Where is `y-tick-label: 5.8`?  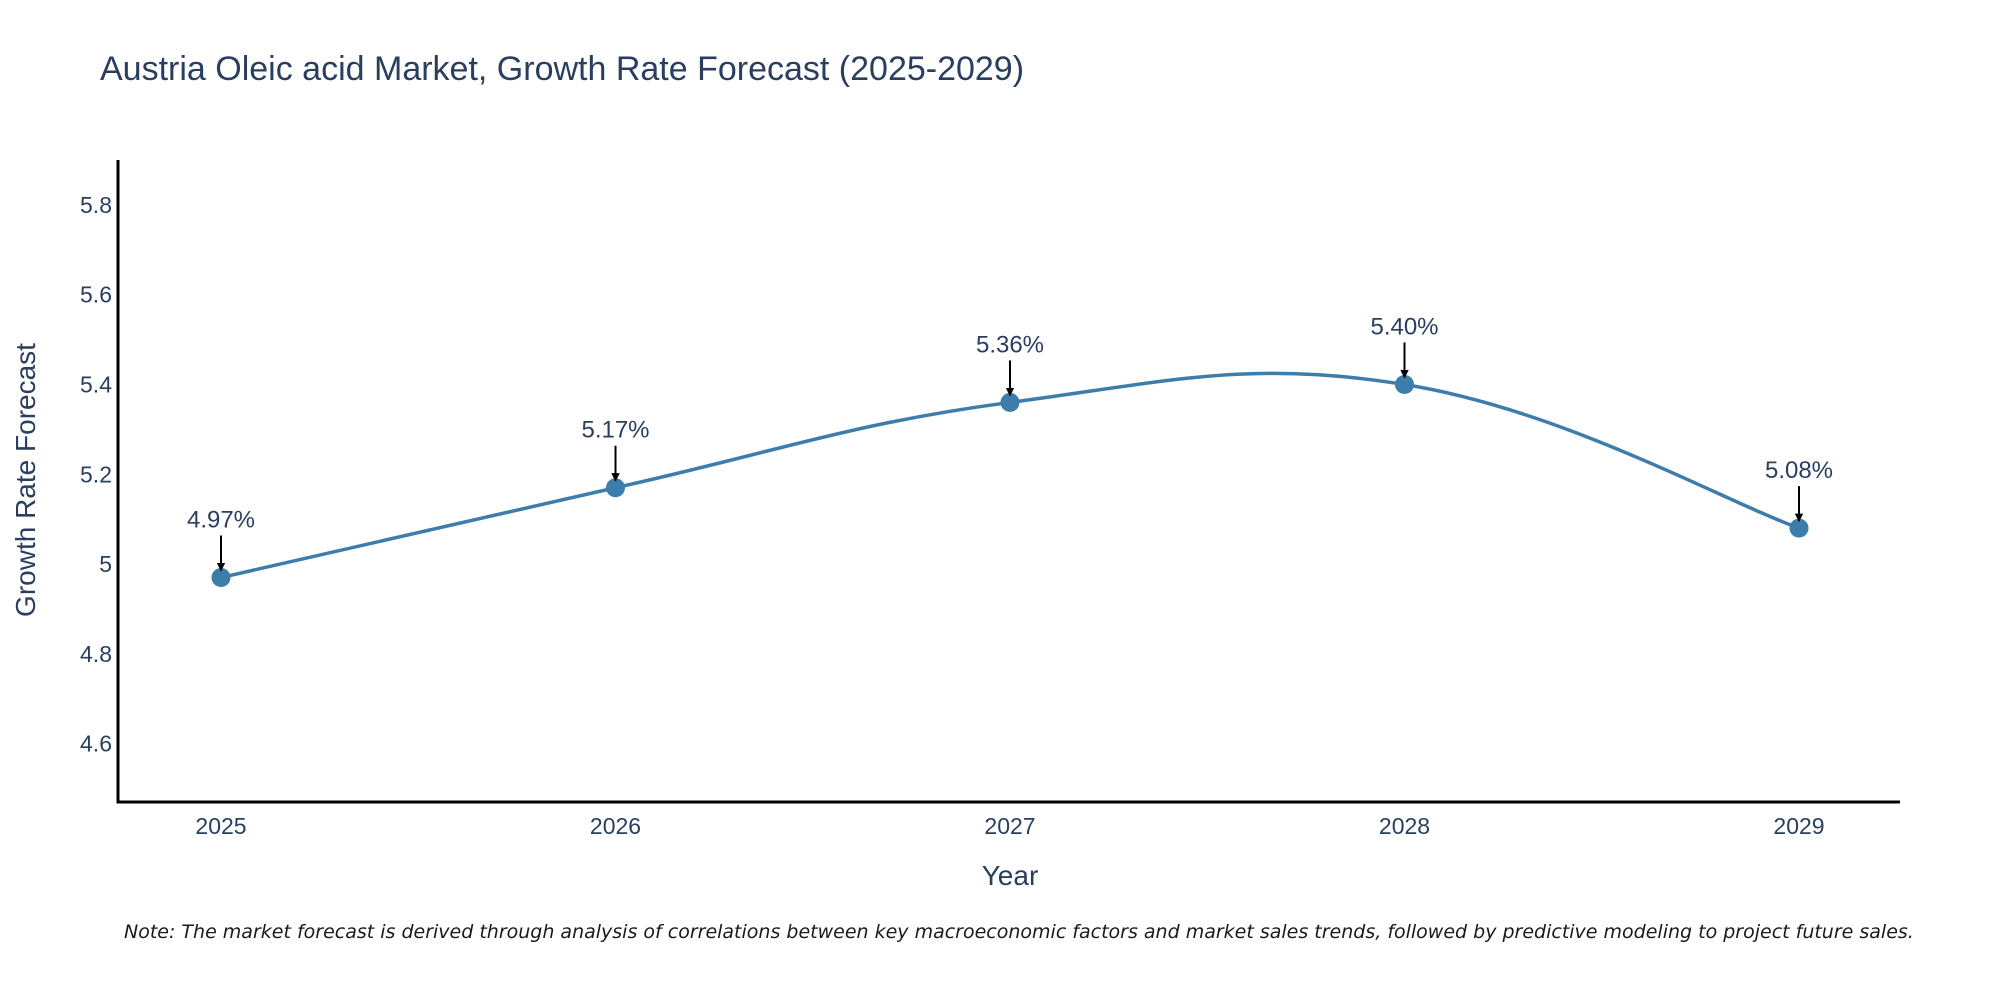
y-tick-label: 5.8 is located at coordinates (96, 205).